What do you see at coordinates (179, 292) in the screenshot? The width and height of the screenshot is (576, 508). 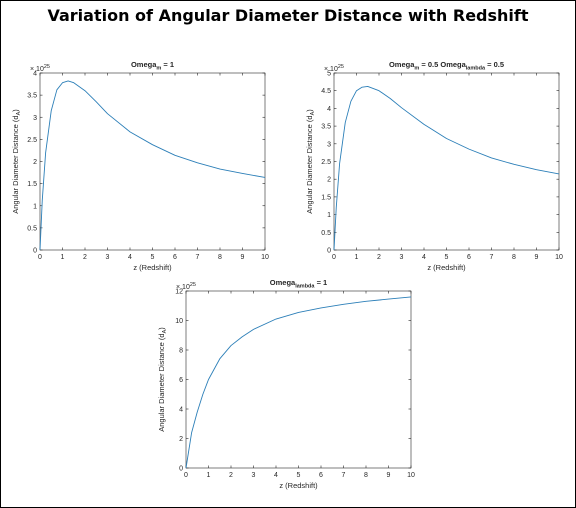 I see `y-tick-label: 12` at bounding box center [179, 292].